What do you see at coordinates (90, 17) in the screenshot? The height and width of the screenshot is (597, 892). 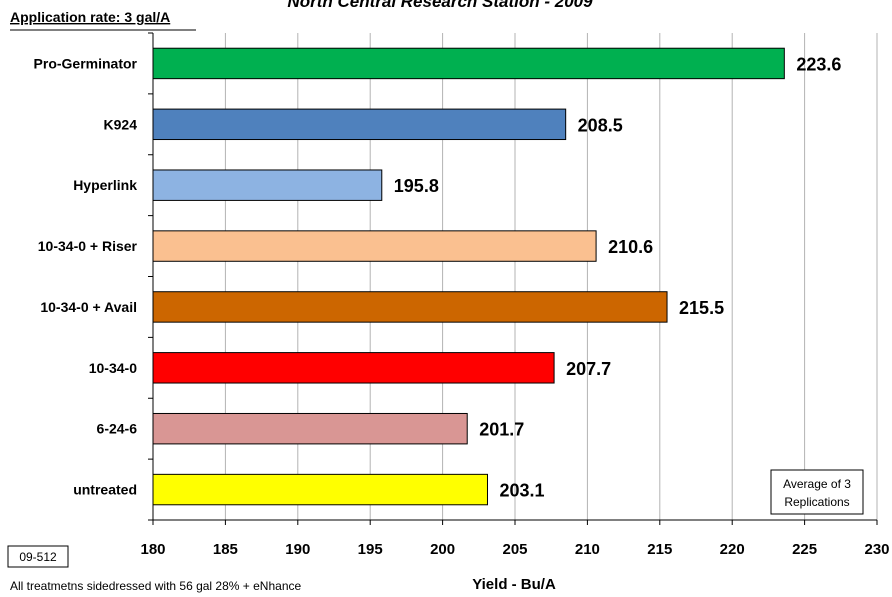 I see `application-rate-label: Application rate: 3 gal/A` at bounding box center [90, 17].